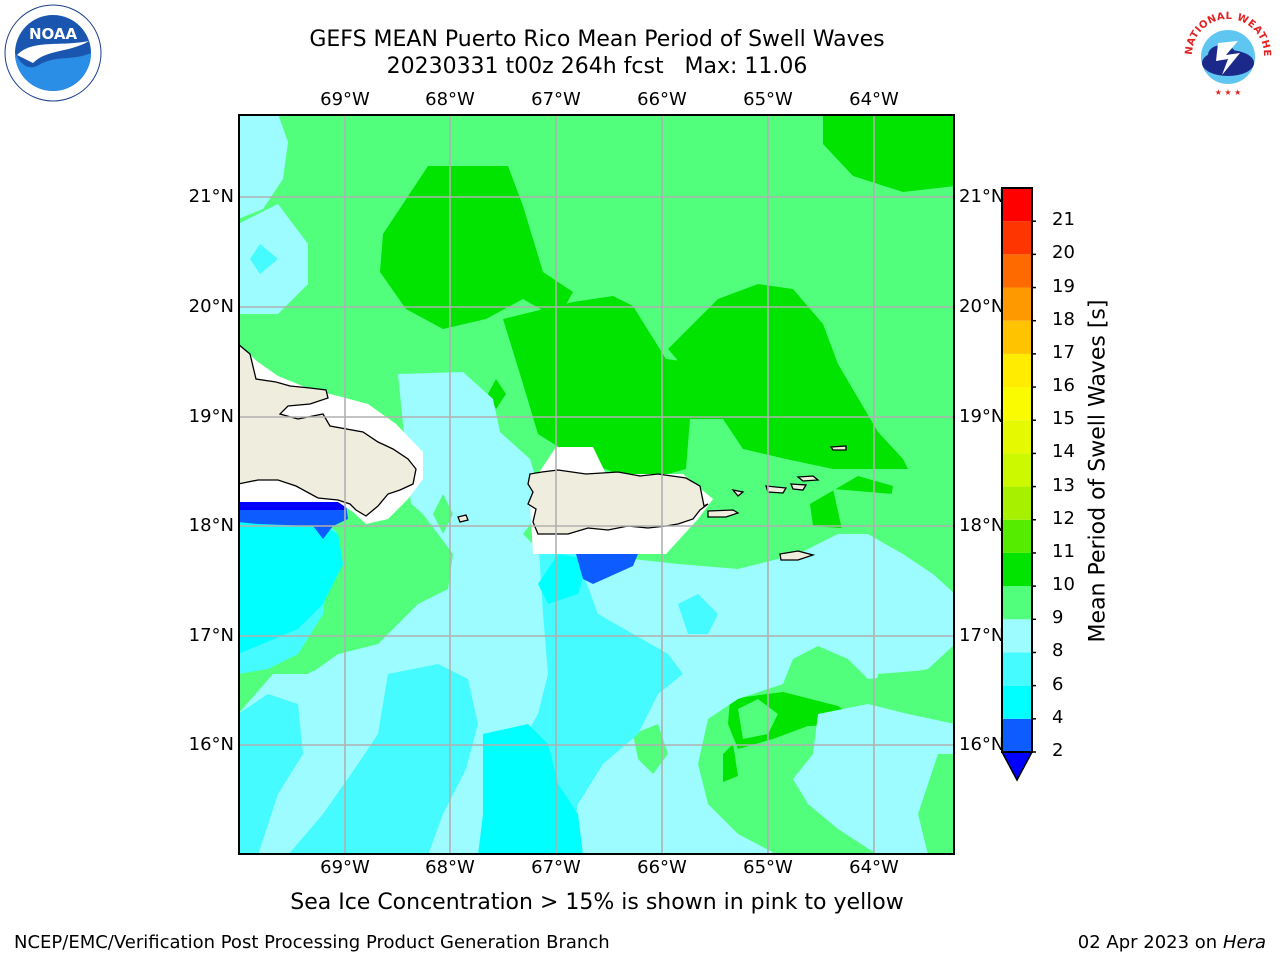  I want to click on land, so click(542, 452).